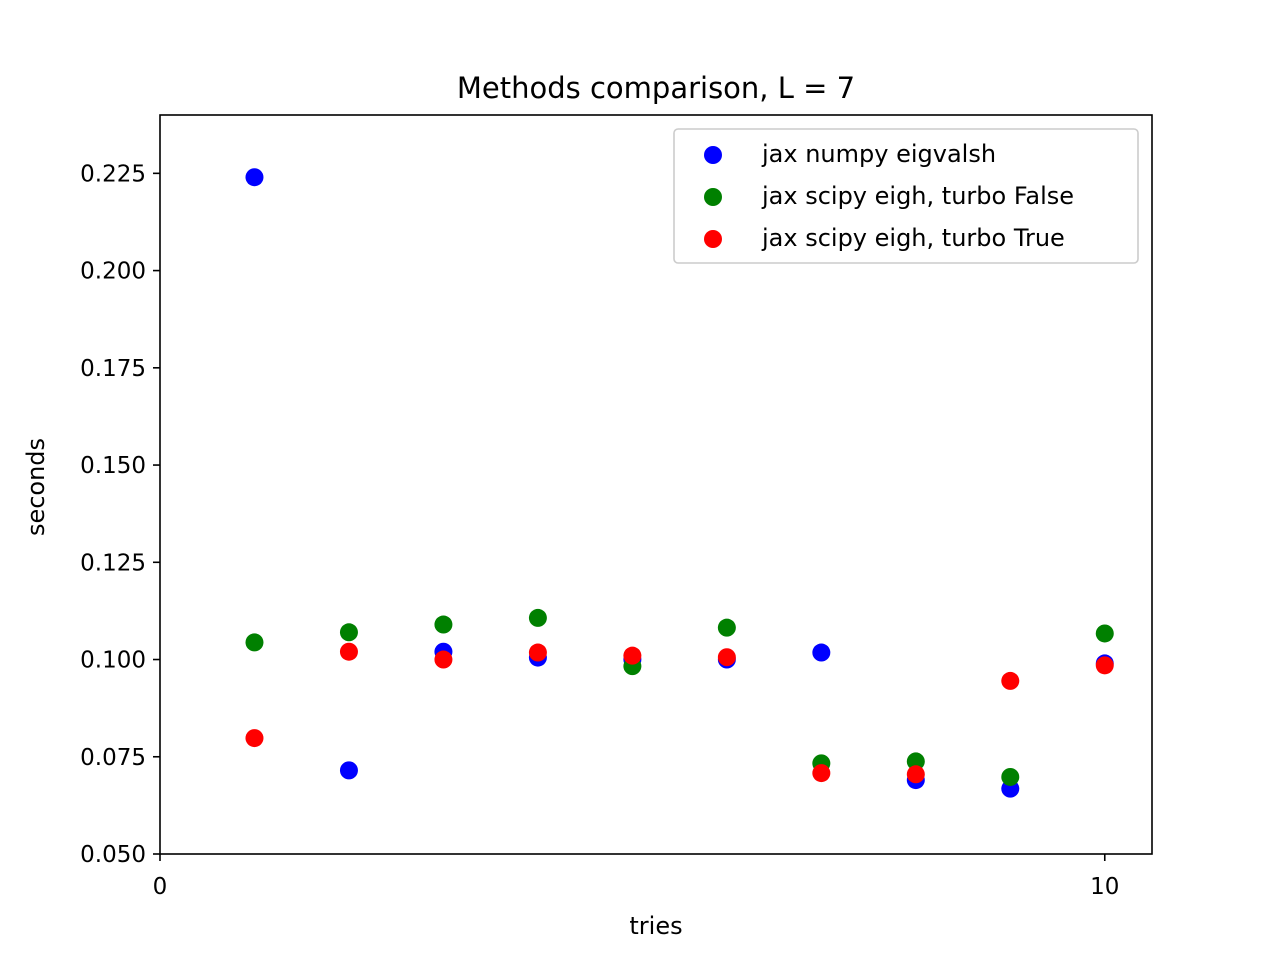  What do you see at coordinates (917, 196) in the screenshot?
I see `legend-label: jax scipy eigh, turbo False` at bounding box center [917, 196].